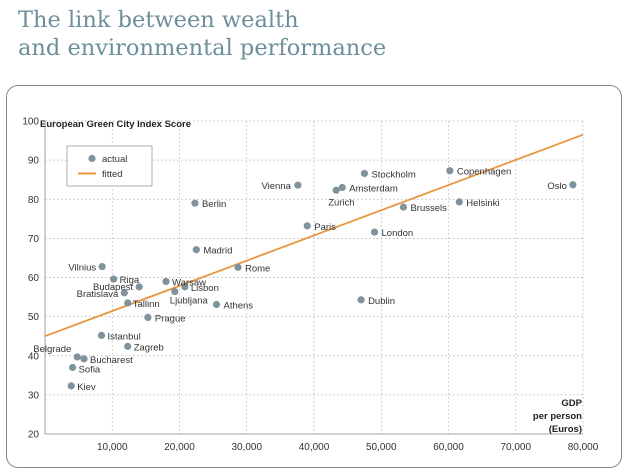 This screenshot has width=630, height=475. Describe the element at coordinates (124, 293) in the screenshot. I see `point-bratislava` at that location.